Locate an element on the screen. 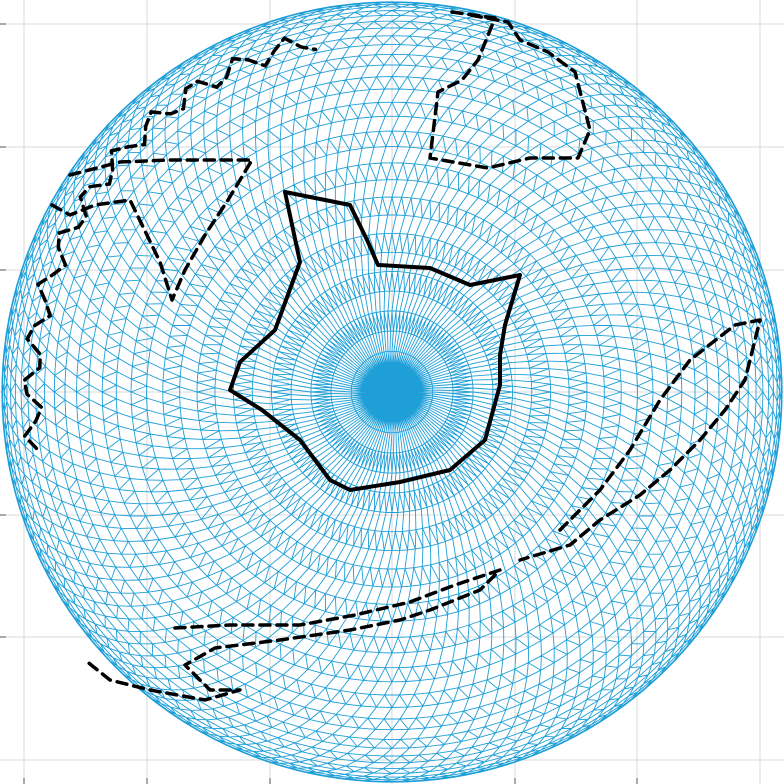 The height and width of the screenshot is (784, 784). upper-right-continent-outline is located at coordinates (510, 90).